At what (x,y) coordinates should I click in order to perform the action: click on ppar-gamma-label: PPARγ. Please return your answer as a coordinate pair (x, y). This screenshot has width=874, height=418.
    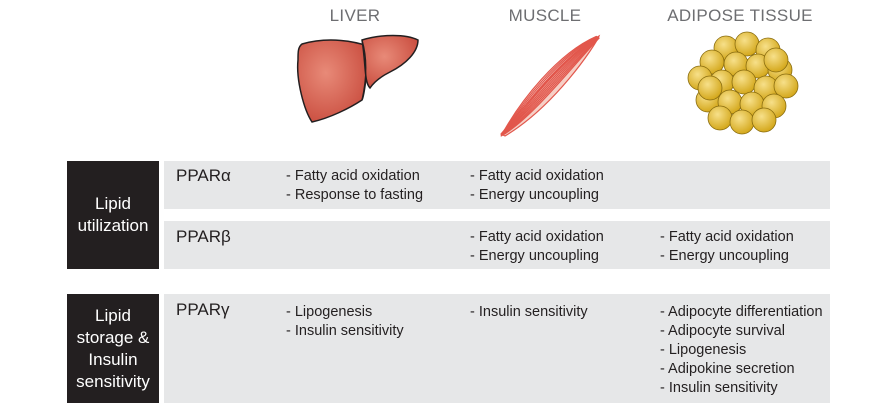
    Looking at the image, I should click on (203, 309).